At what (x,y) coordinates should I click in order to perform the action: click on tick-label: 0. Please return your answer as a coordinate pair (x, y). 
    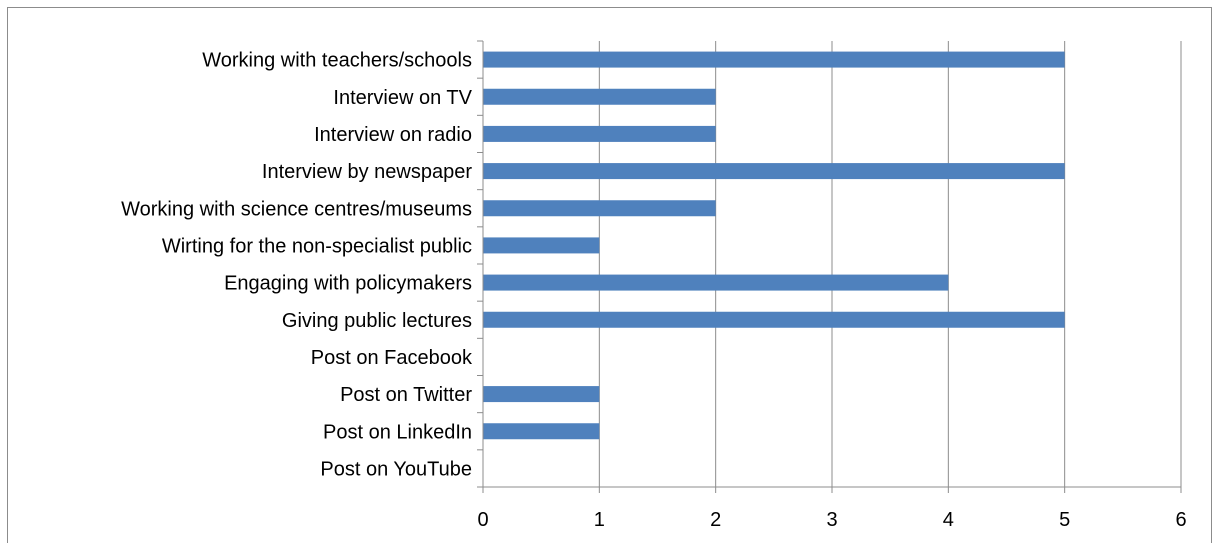
    Looking at the image, I should click on (482, 520).